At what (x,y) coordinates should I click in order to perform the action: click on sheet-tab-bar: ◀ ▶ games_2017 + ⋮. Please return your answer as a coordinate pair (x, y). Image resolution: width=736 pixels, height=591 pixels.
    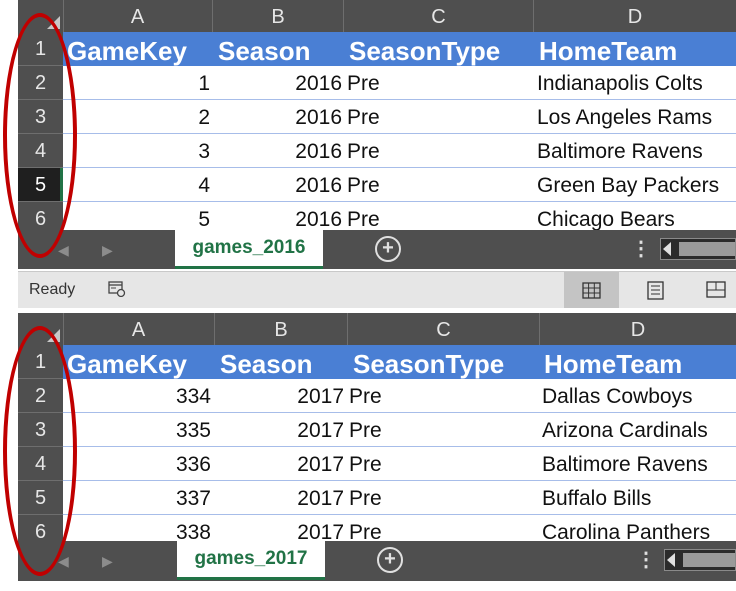
    Looking at the image, I should click on (377, 561).